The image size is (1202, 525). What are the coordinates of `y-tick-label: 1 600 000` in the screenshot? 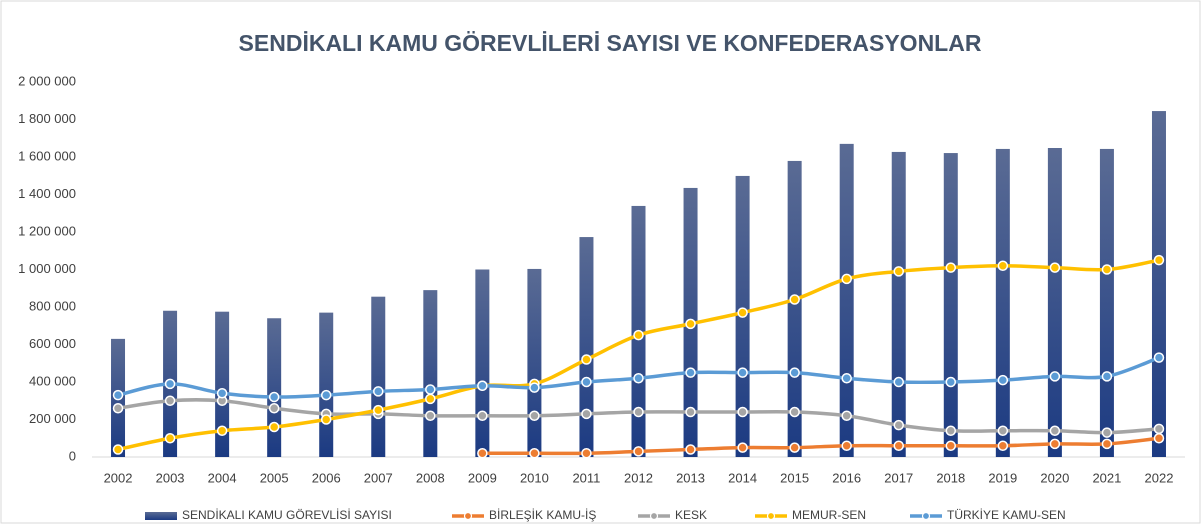 It's located at (47, 155).